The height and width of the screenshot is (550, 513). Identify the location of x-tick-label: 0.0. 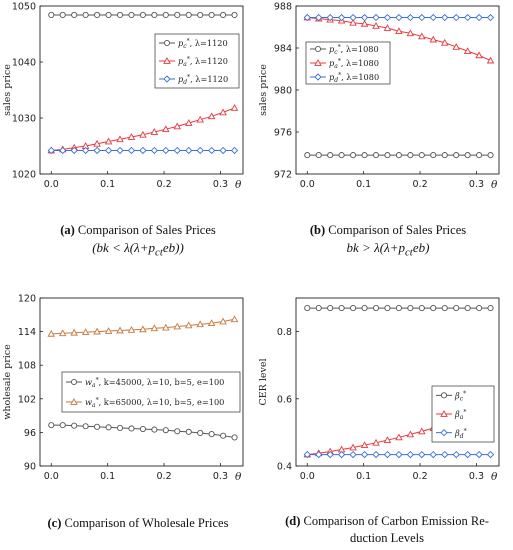
(307, 476).